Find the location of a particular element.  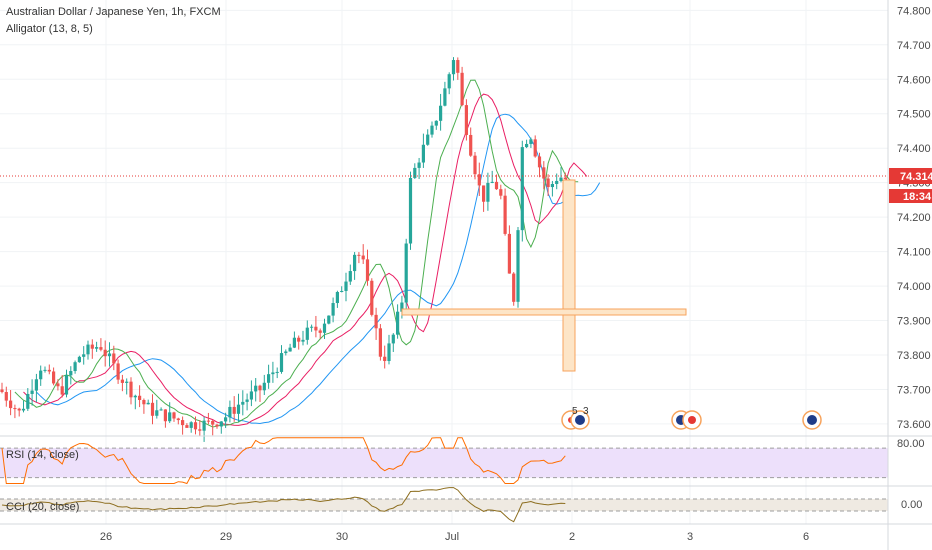

price-tick-label: 73.900 is located at coordinates (914, 322).